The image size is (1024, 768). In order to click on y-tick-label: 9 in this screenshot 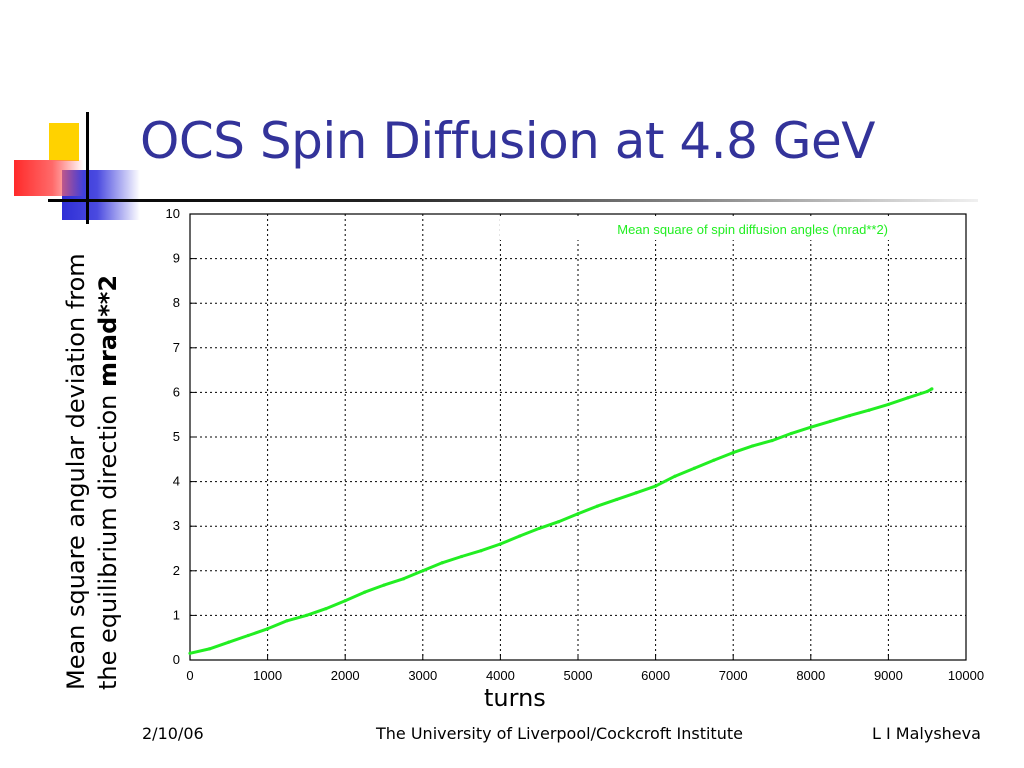, I will do `click(176, 258)`.